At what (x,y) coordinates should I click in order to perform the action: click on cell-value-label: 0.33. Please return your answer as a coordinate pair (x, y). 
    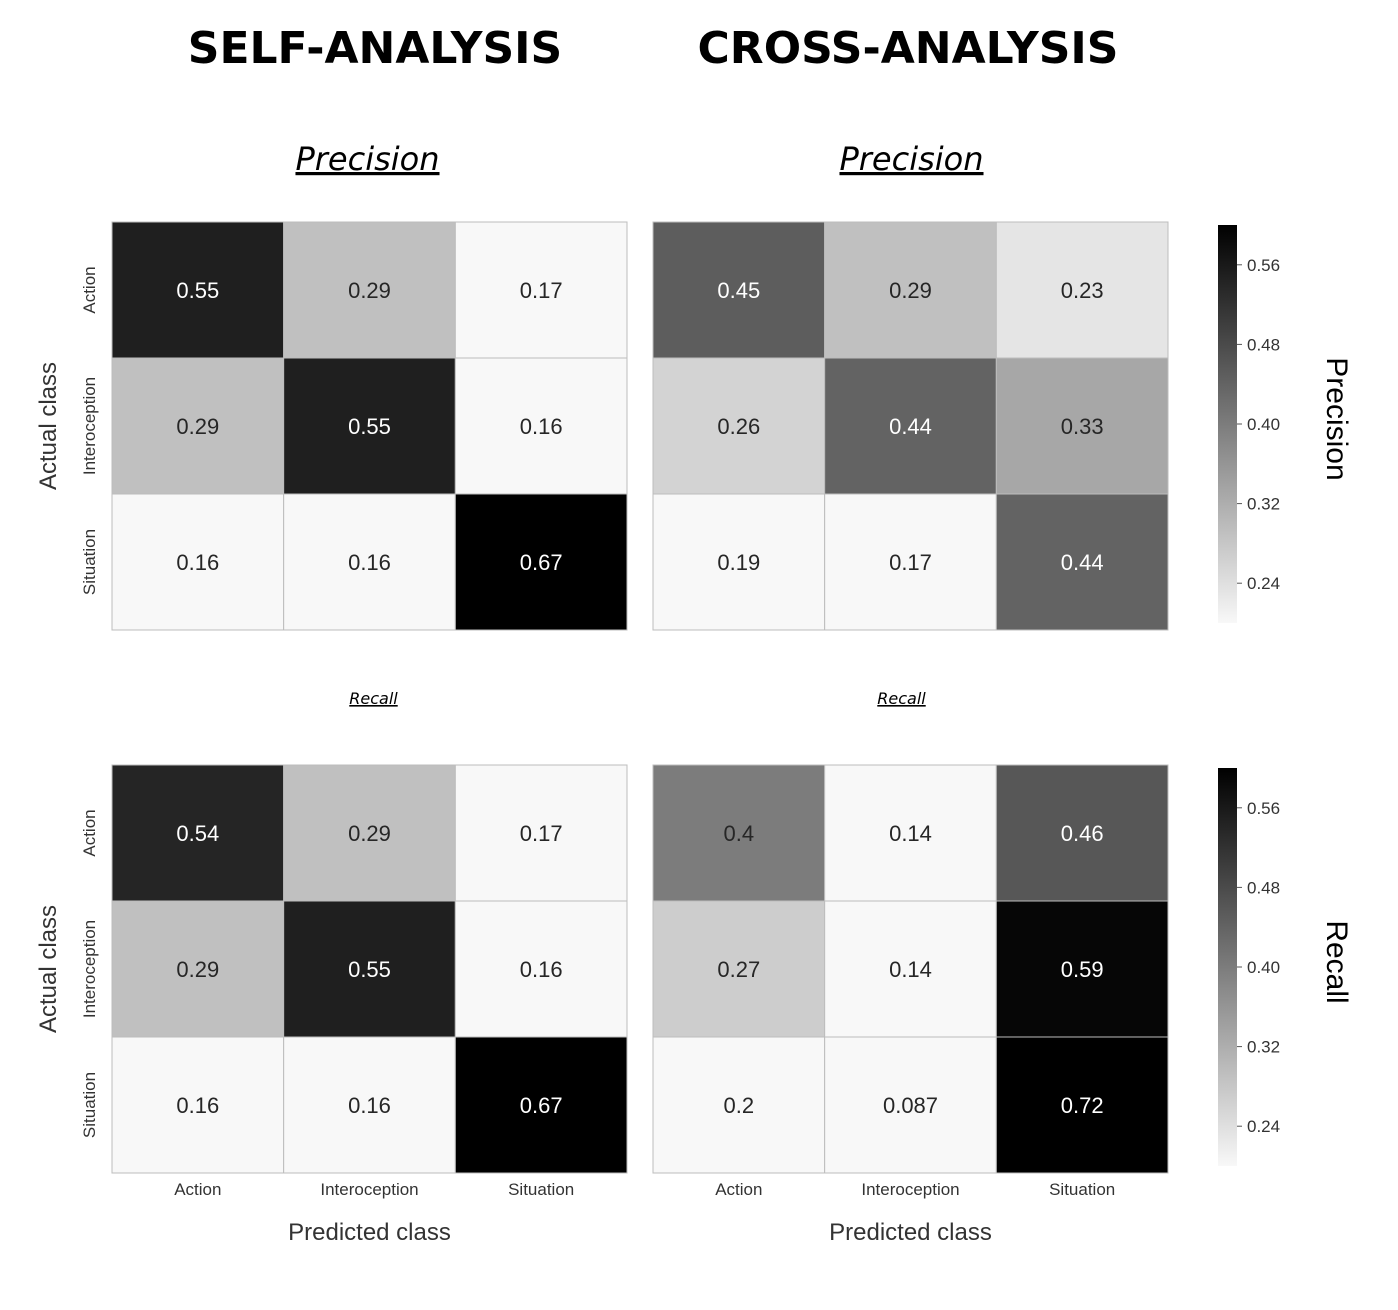
    Looking at the image, I should click on (1082, 426).